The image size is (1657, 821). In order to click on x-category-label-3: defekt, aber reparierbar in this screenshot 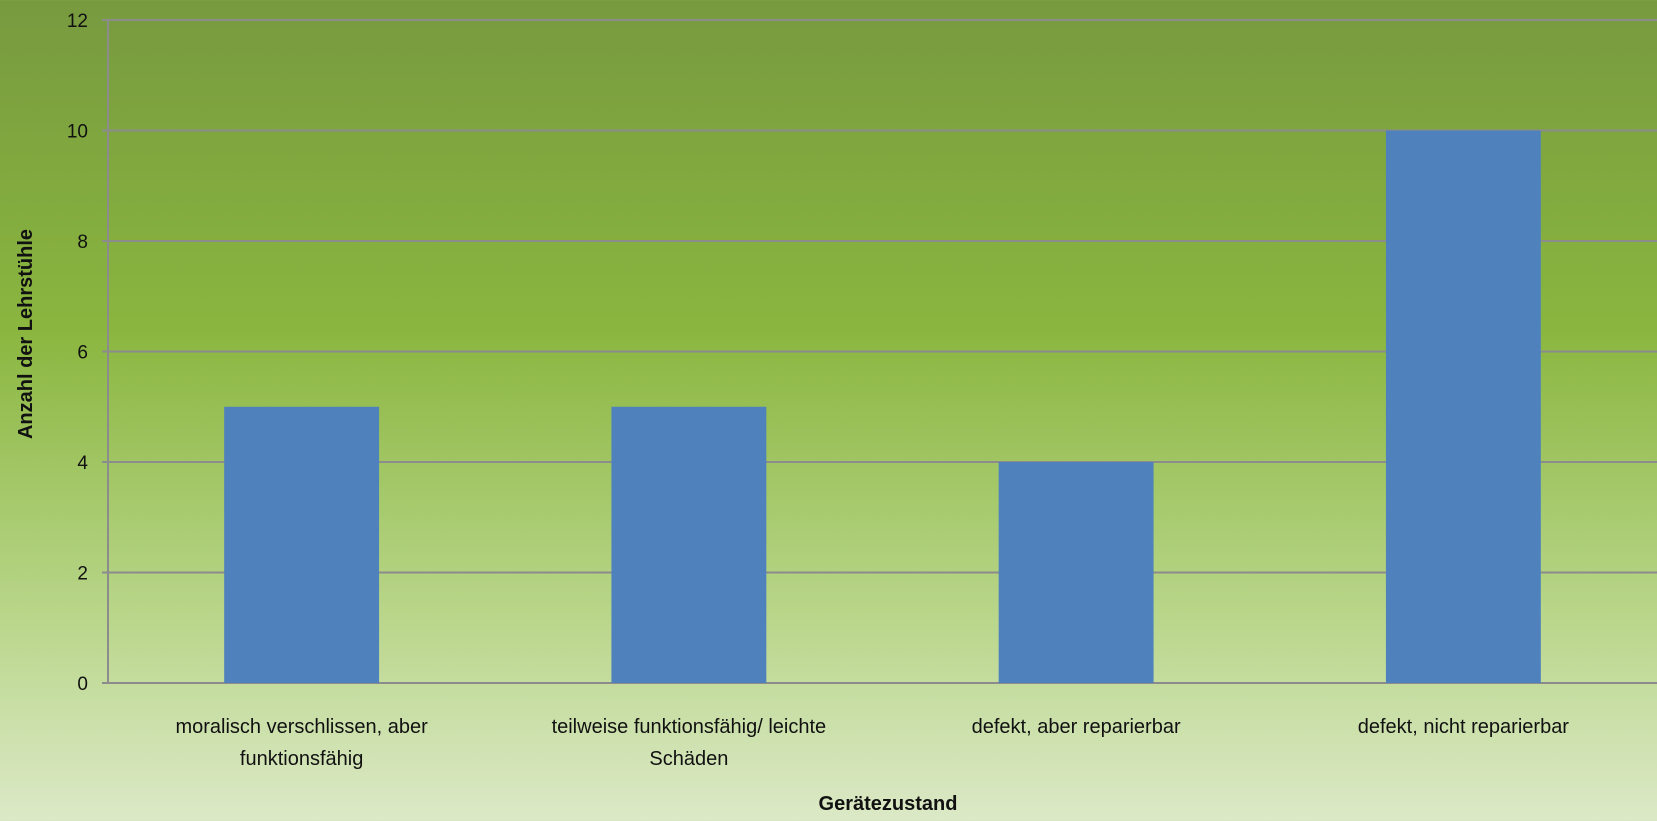, I will do `click(1076, 727)`.